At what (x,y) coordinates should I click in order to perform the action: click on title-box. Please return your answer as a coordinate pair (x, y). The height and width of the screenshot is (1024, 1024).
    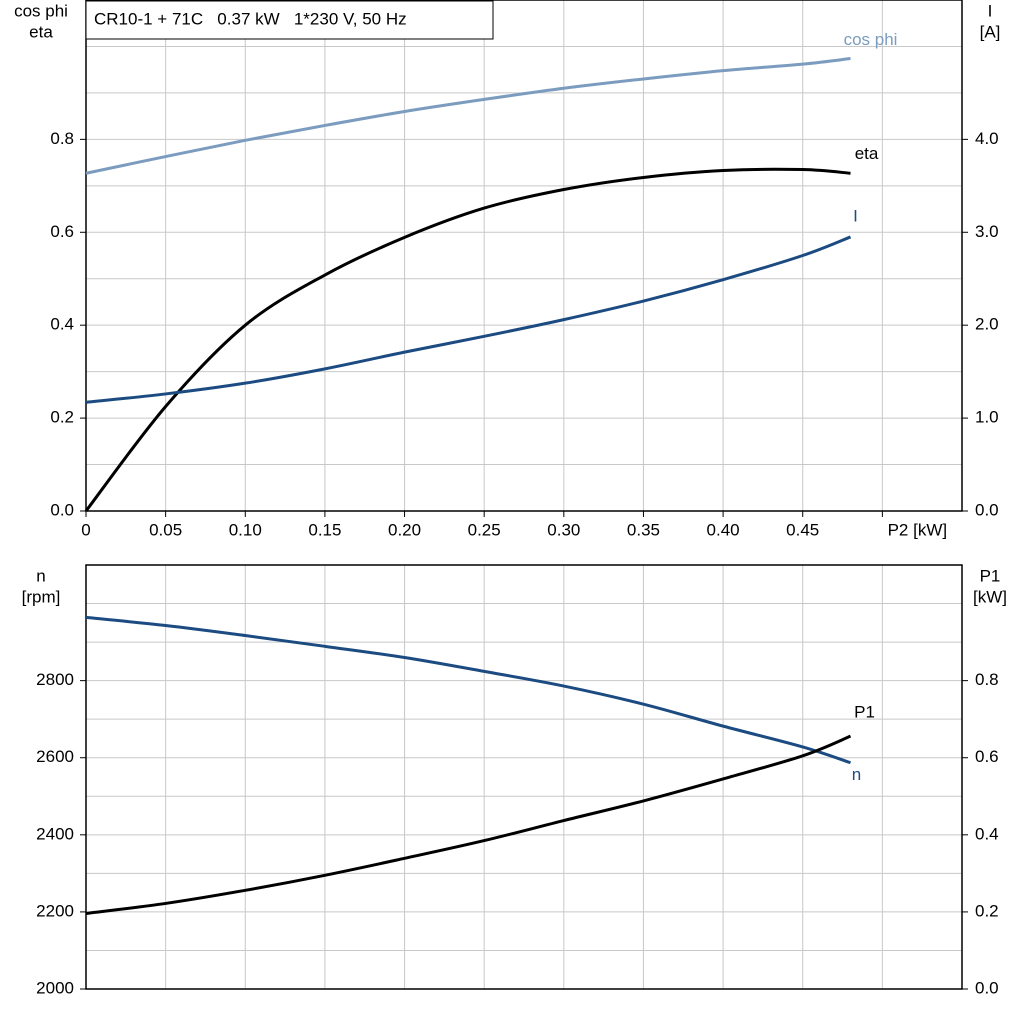
    Looking at the image, I should click on (289, 20).